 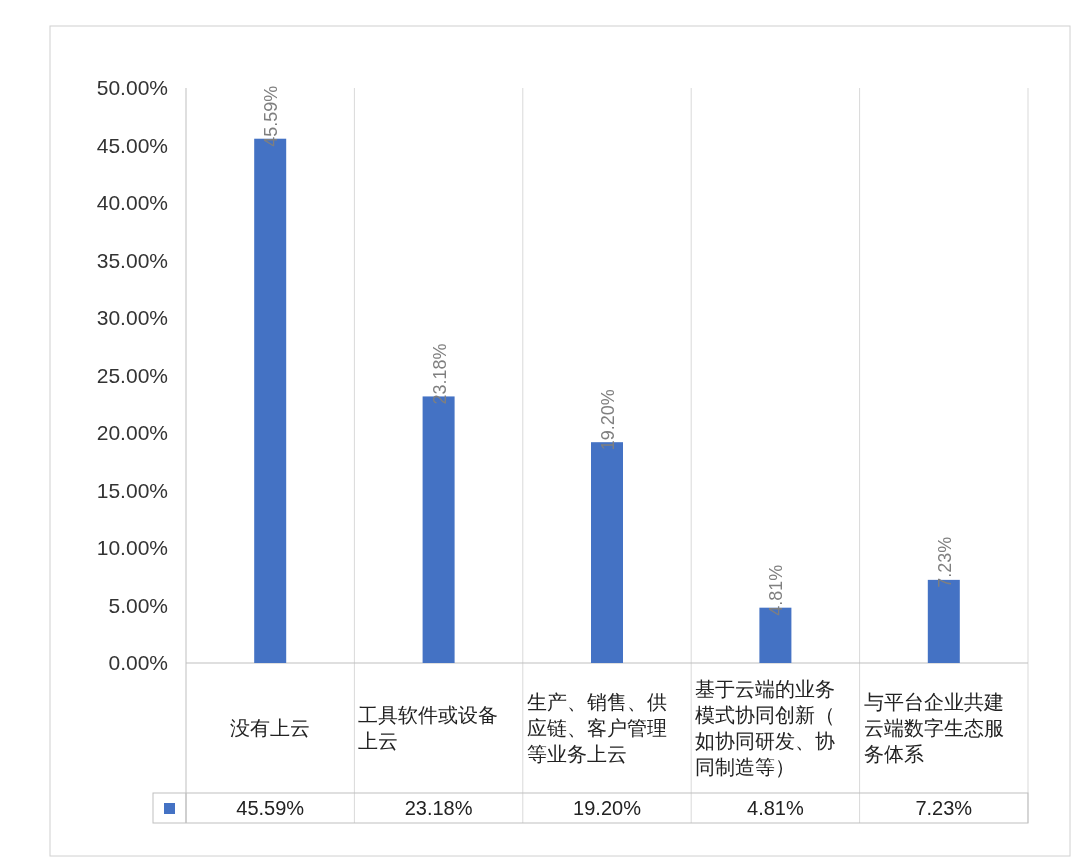 I want to click on data-label: 19.20%, so click(x=607, y=808).